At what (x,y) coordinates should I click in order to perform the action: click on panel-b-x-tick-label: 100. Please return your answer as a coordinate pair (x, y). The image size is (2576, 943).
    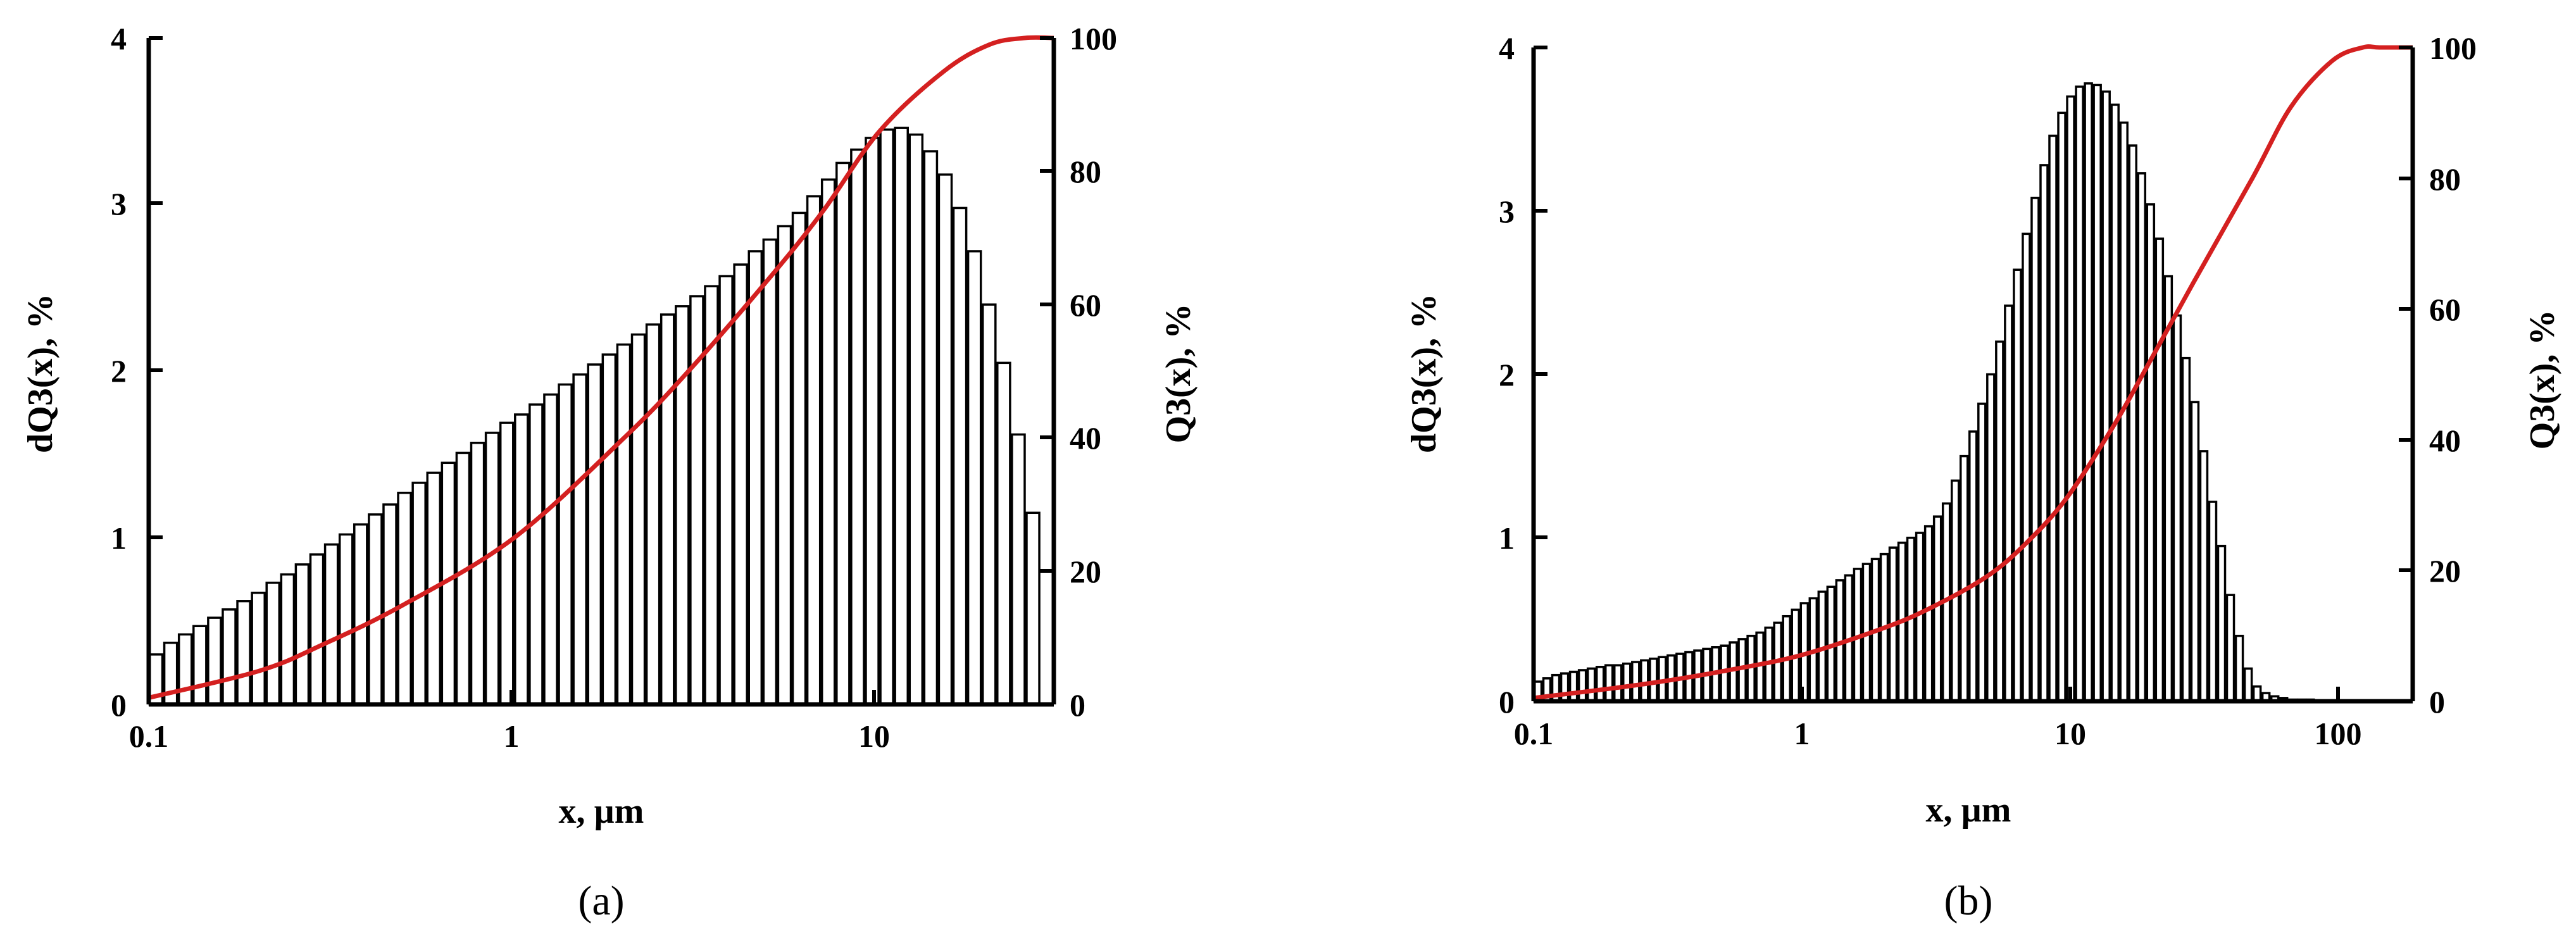
    Looking at the image, I should click on (2338, 734).